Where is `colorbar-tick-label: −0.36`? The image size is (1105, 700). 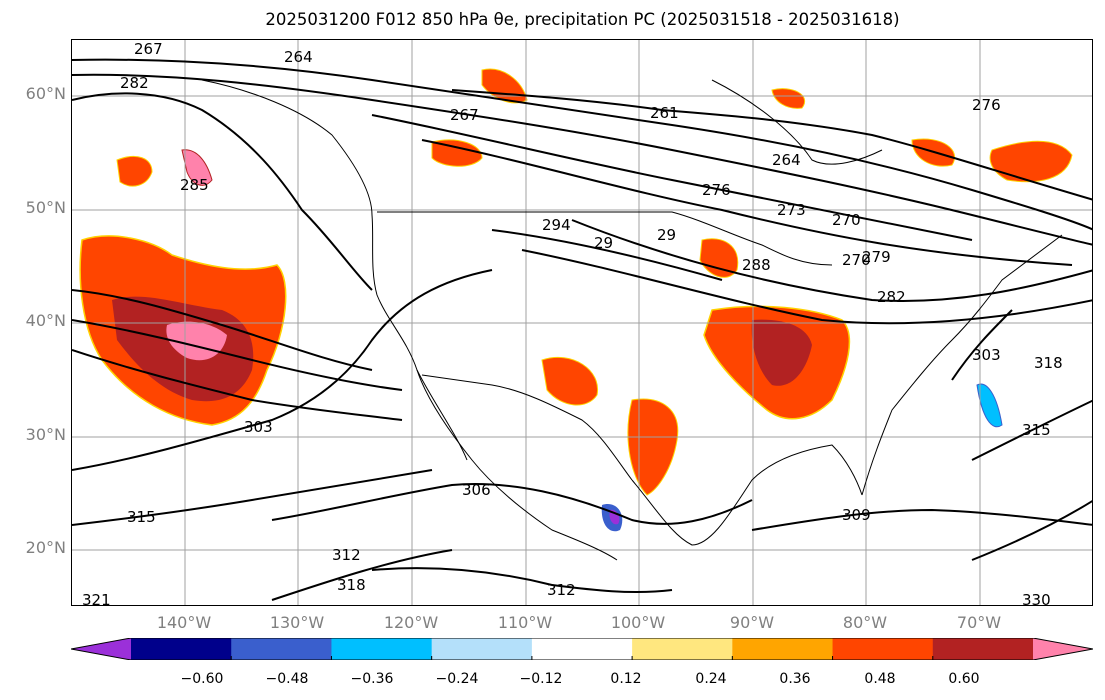
colorbar-tick-label: −0.36 is located at coordinates (372, 679).